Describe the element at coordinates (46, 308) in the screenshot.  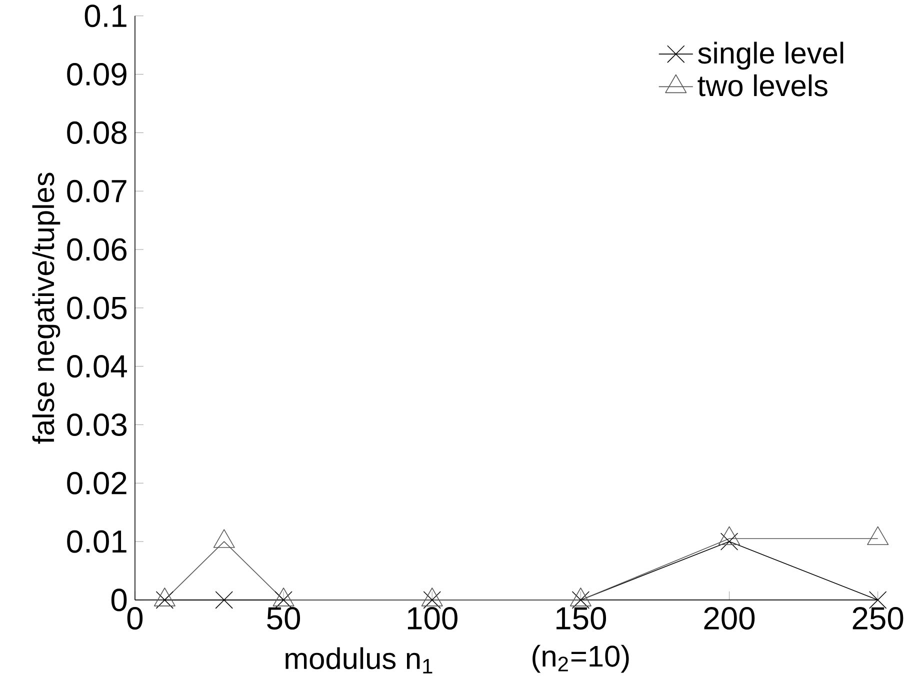
I see `y-axis-title: false negative/tuples` at that location.